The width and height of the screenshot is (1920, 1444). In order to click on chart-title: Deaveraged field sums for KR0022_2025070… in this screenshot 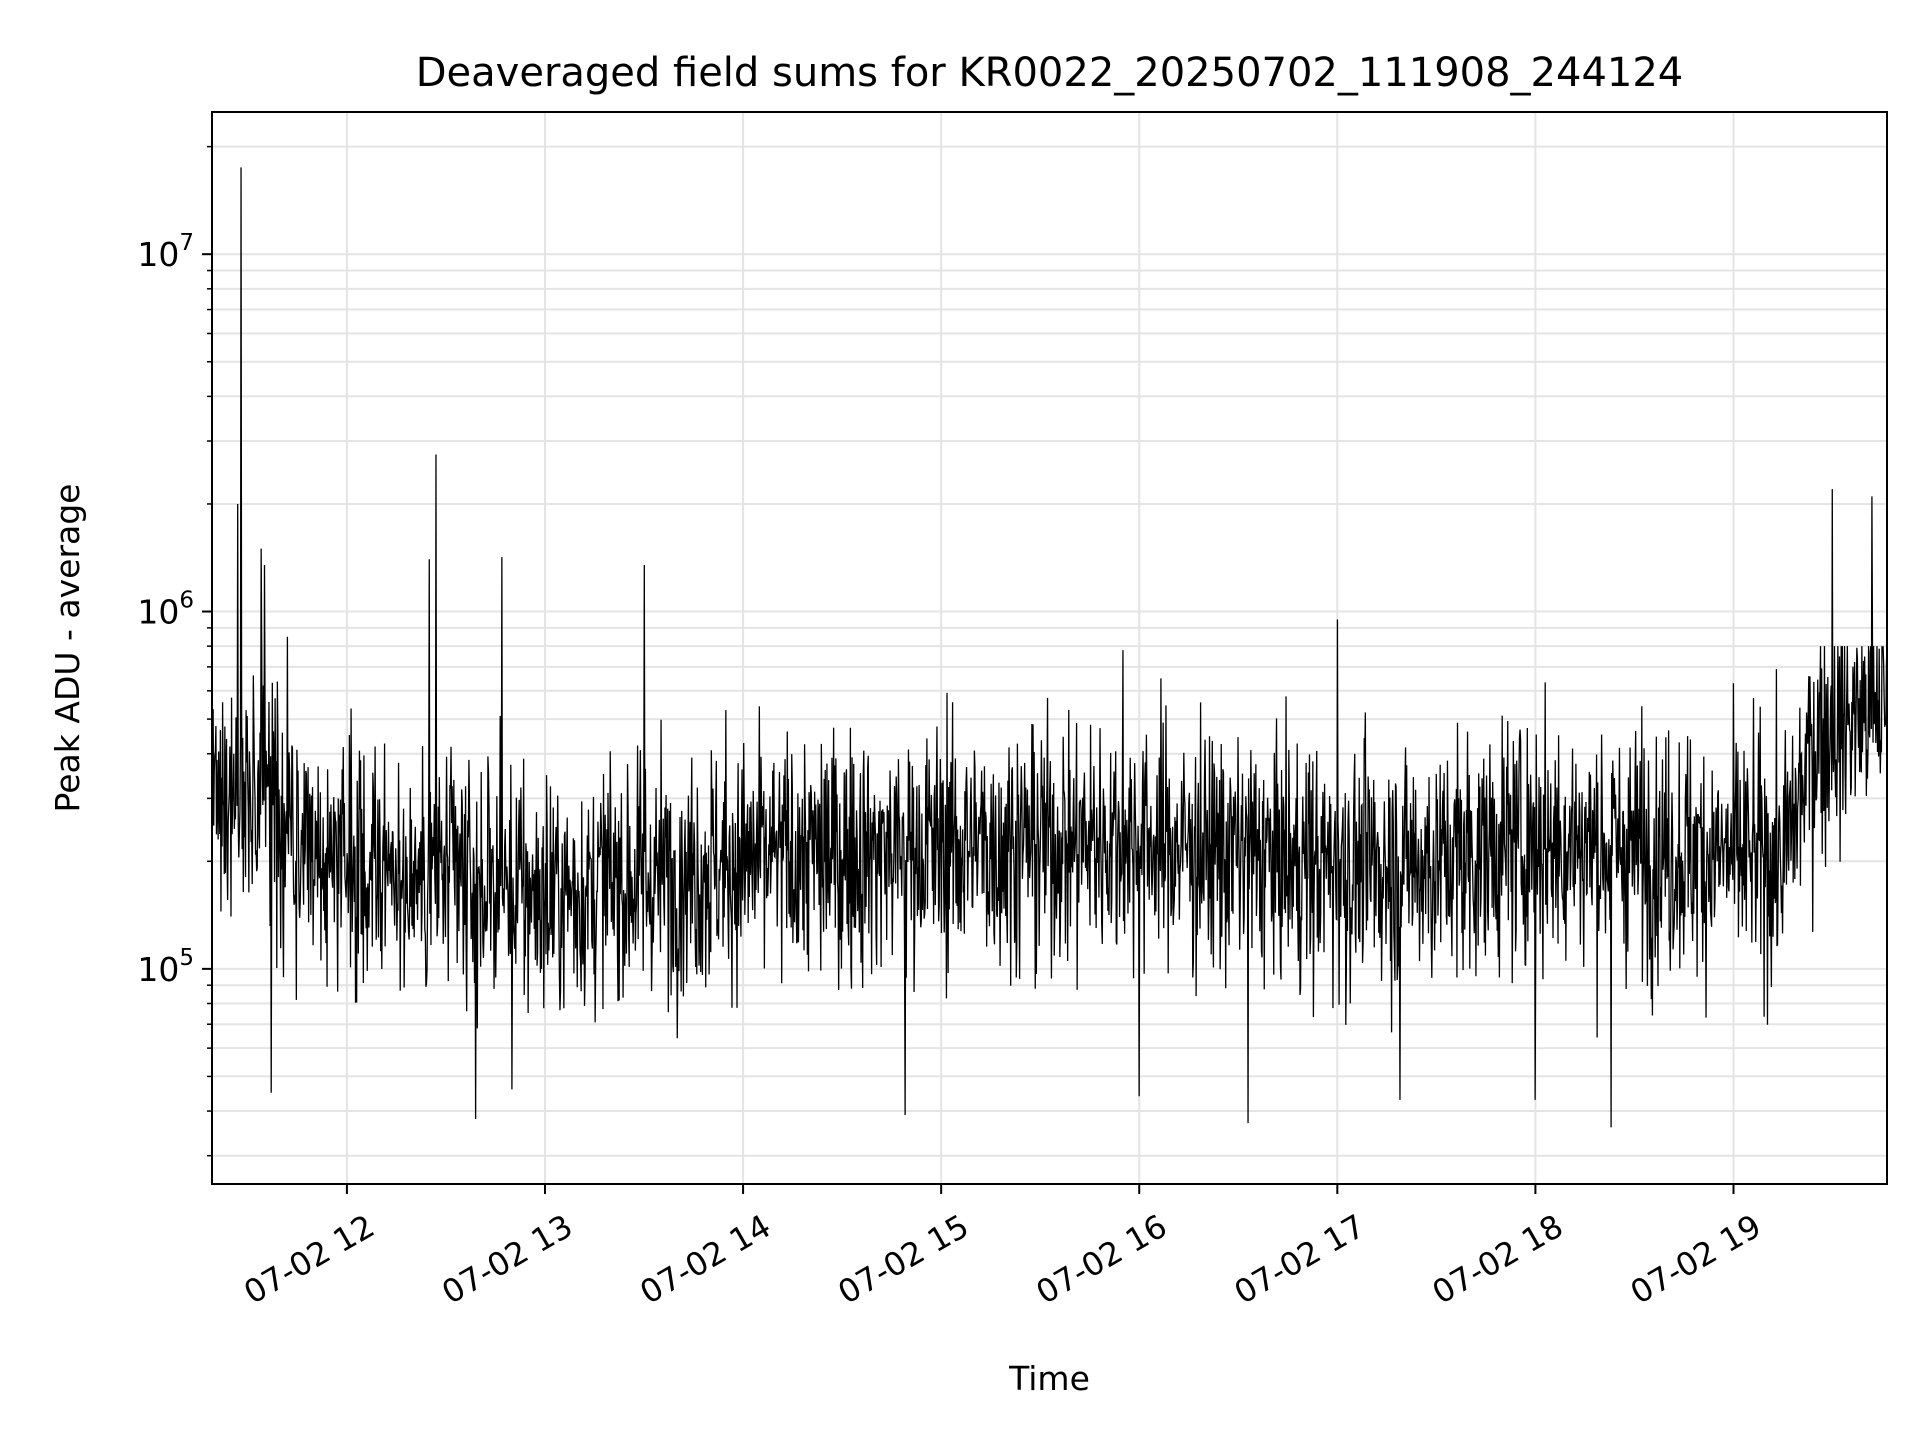, I will do `click(1050, 73)`.